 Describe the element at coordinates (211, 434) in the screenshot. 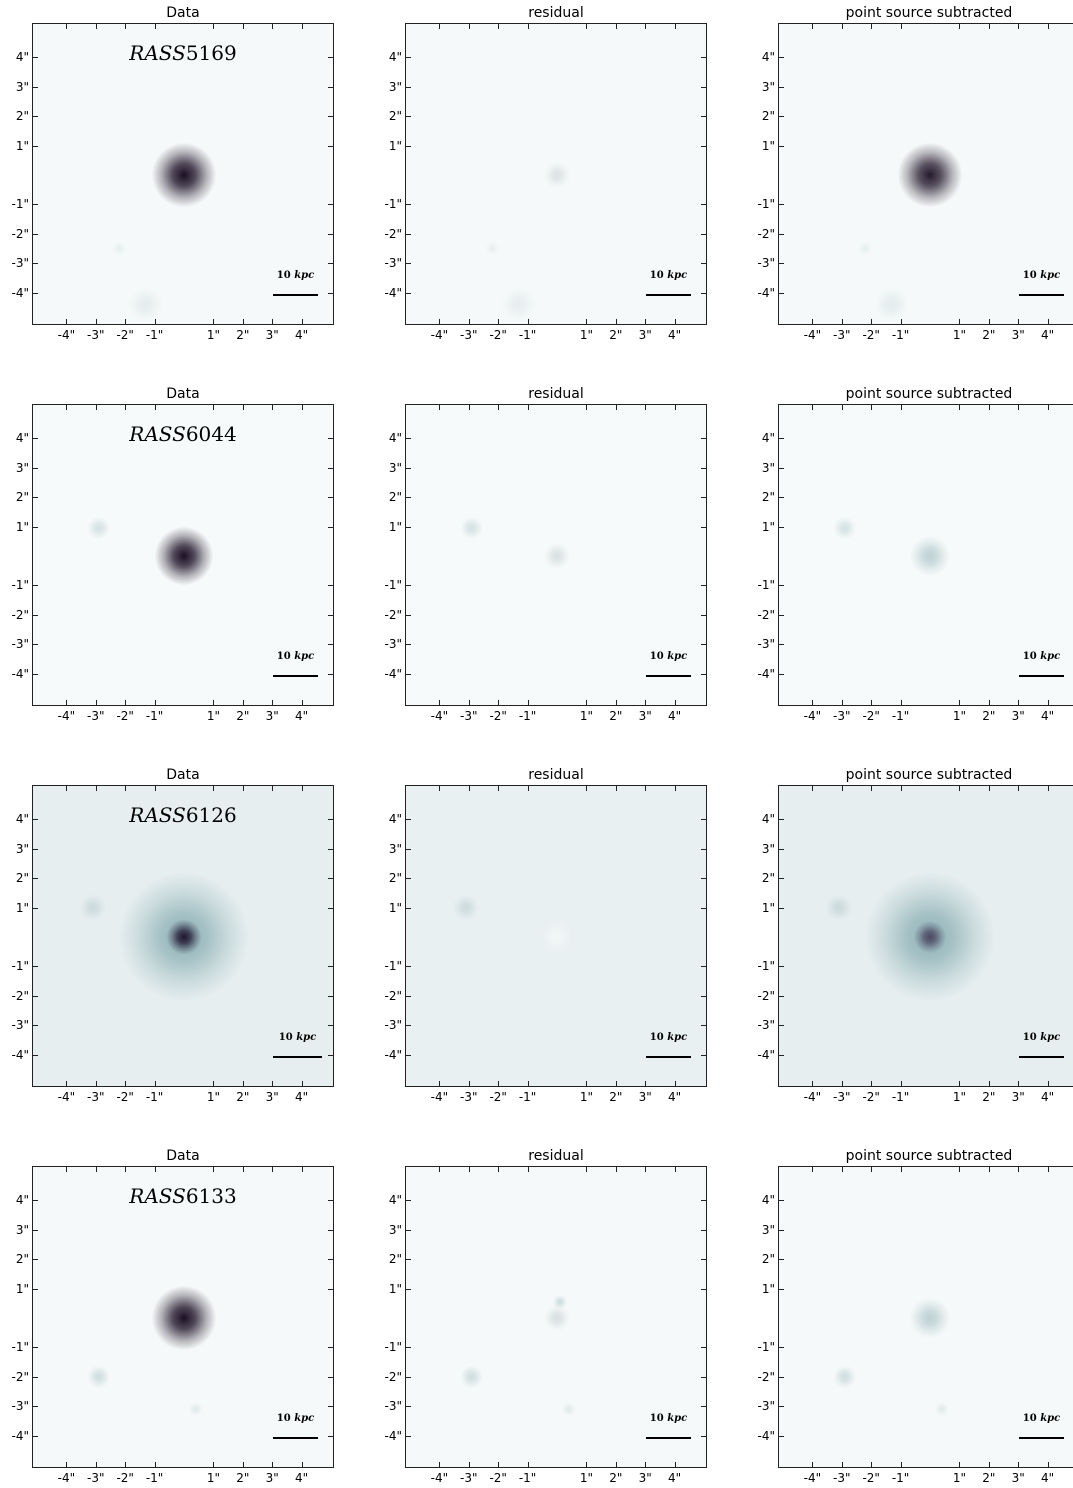

I see `object-number: 6044` at that location.